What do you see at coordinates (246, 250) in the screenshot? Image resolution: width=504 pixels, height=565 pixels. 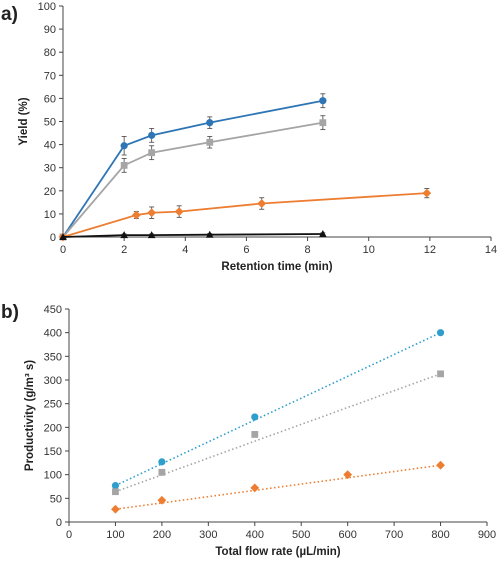 I see `chart-a-x-tick-label: 6` at bounding box center [246, 250].